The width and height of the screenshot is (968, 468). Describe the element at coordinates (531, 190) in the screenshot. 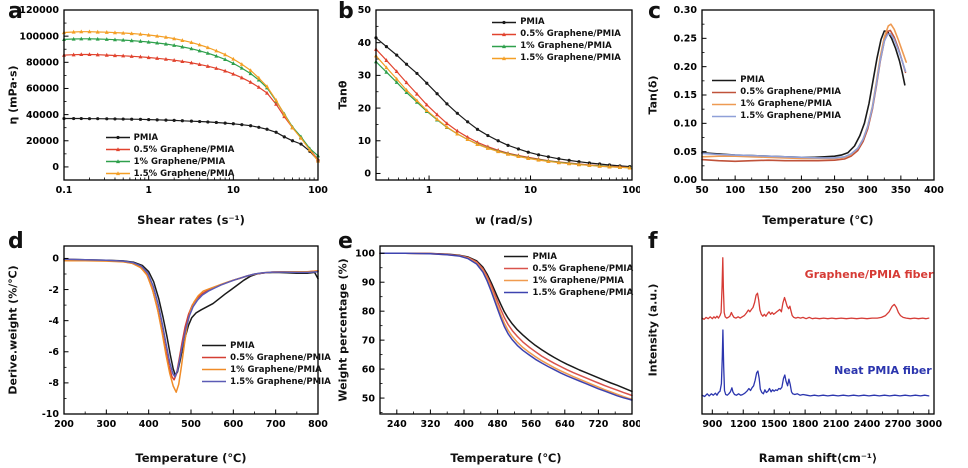

I see `svg-text: 10` at that location.